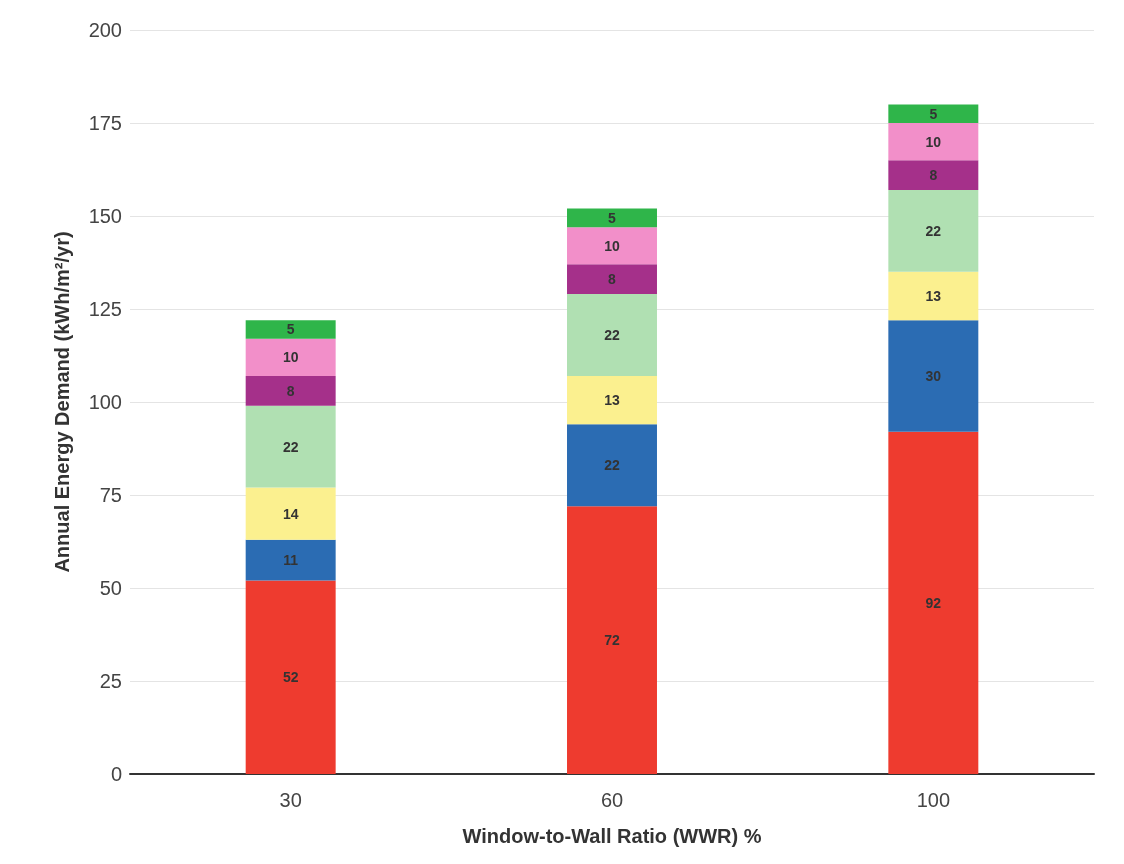 This screenshot has width=1124, height=864. Describe the element at coordinates (62, 402) in the screenshot. I see `y-axis-title: Annual Energy Demand (kWh/m²/yr)` at that location.